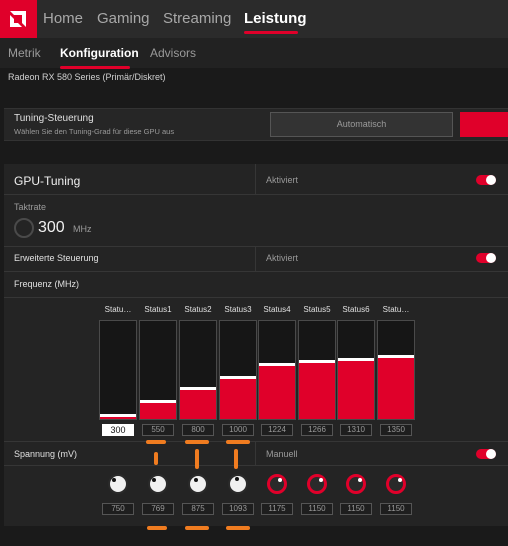  What do you see at coordinates (277, 430) in the screenshot?
I see `frequency-value-input: 1224` at bounding box center [277, 430].